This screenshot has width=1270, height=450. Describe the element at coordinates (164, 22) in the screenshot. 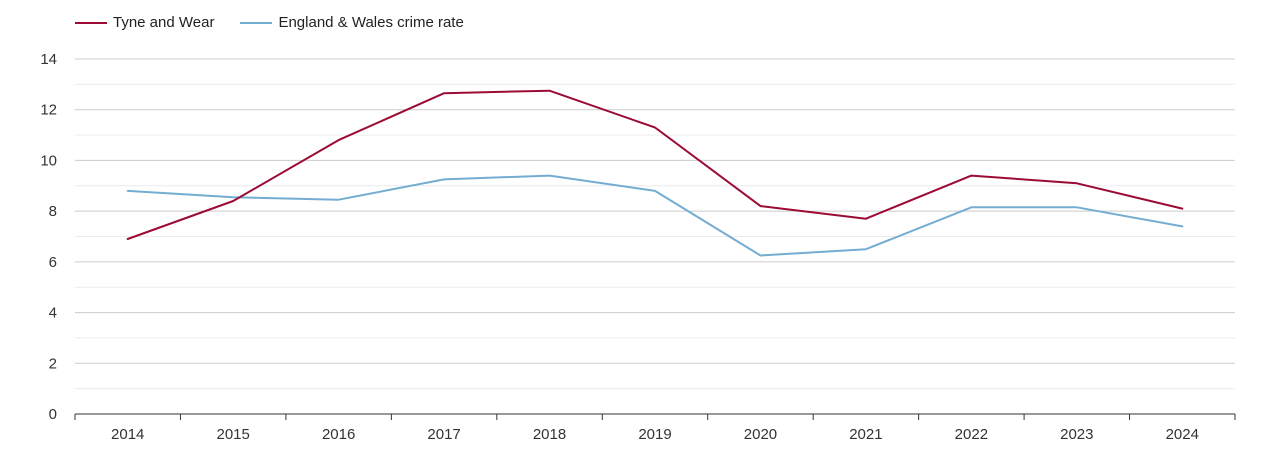

I see `legend-label-tyne-and-wear: Tyne and Wear` at that location.